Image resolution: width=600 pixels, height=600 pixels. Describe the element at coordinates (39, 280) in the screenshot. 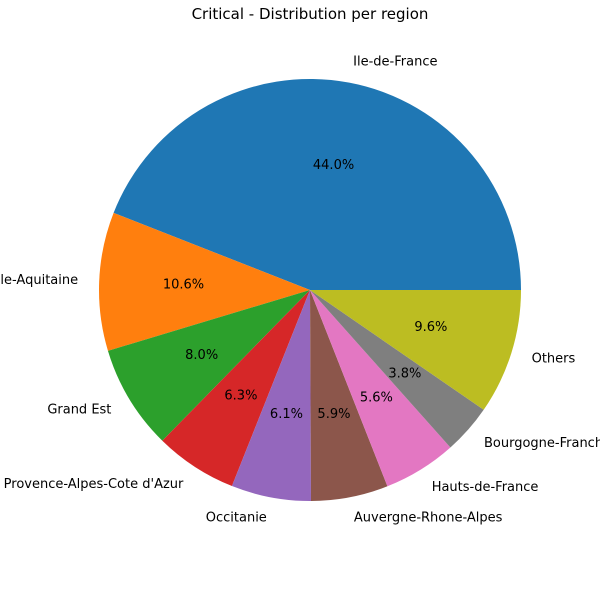

I see `slice-category-label: Nouvelle-Aquitaine` at that location.